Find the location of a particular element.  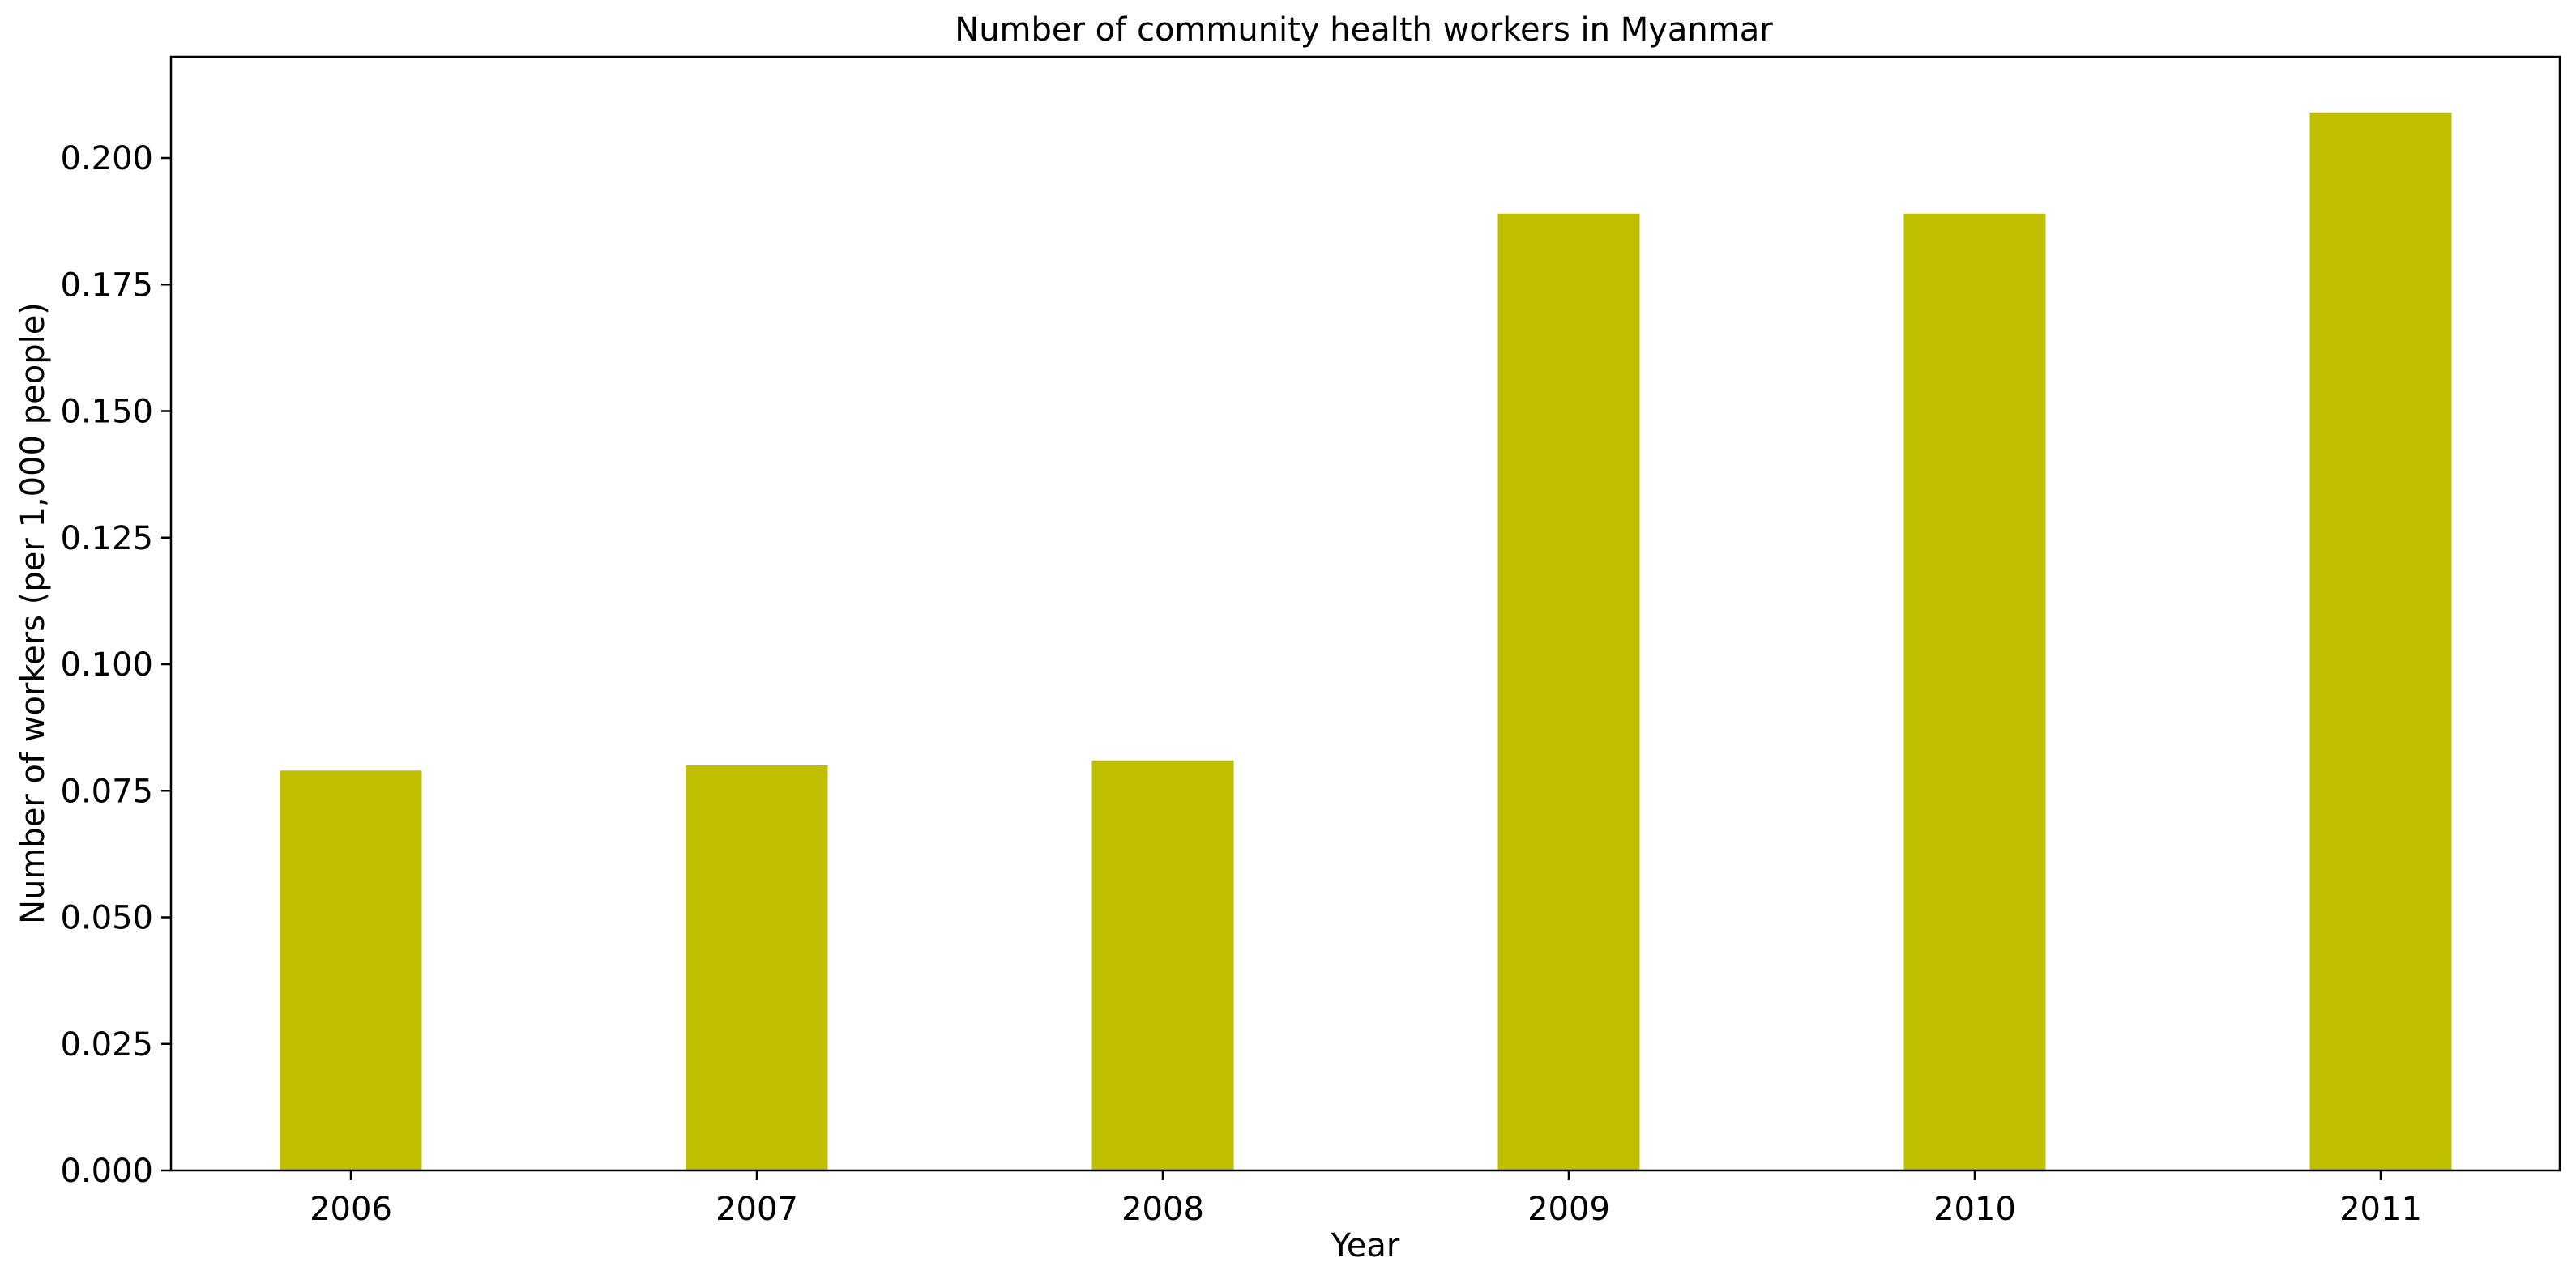

y-tick-label: 0.100 is located at coordinates (106, 665).